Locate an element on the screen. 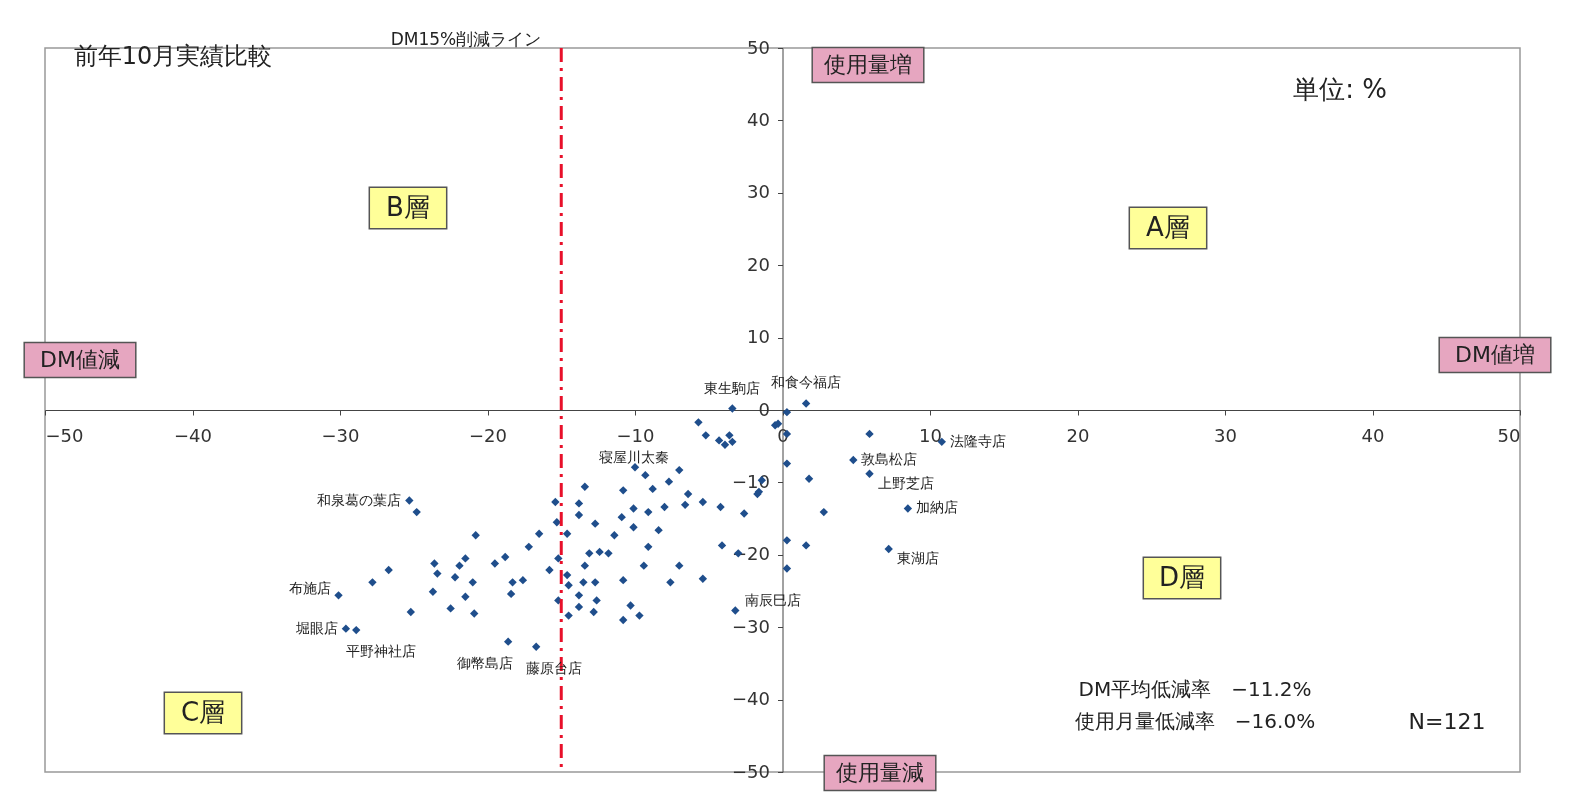 This screenshot has width=1574, height=803. y-tick-label: 30 is located at coordinates (758, 192).